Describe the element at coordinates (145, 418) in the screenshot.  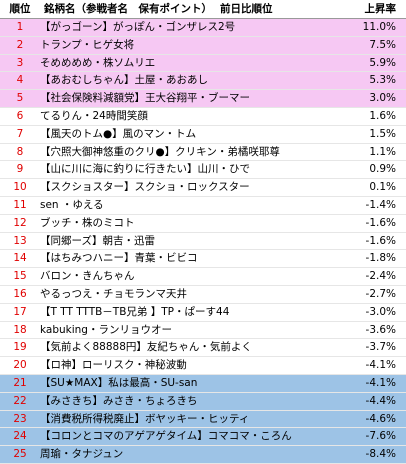
I see `stock-name: 【消費税所得税廃止】ボヤッキー・ヒッティ` at that location.